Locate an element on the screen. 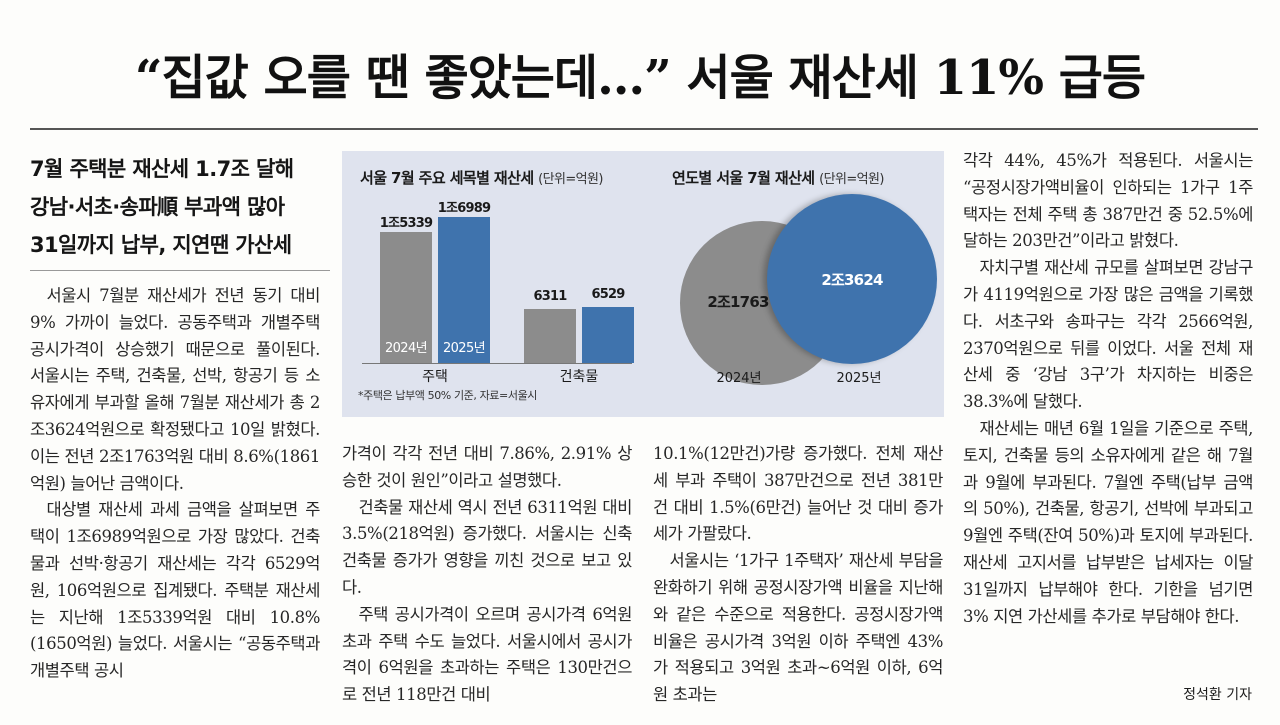 This screenshot has width=1280, height=725. bar-category-label: 건축물 is located at coordinates (579, 377).